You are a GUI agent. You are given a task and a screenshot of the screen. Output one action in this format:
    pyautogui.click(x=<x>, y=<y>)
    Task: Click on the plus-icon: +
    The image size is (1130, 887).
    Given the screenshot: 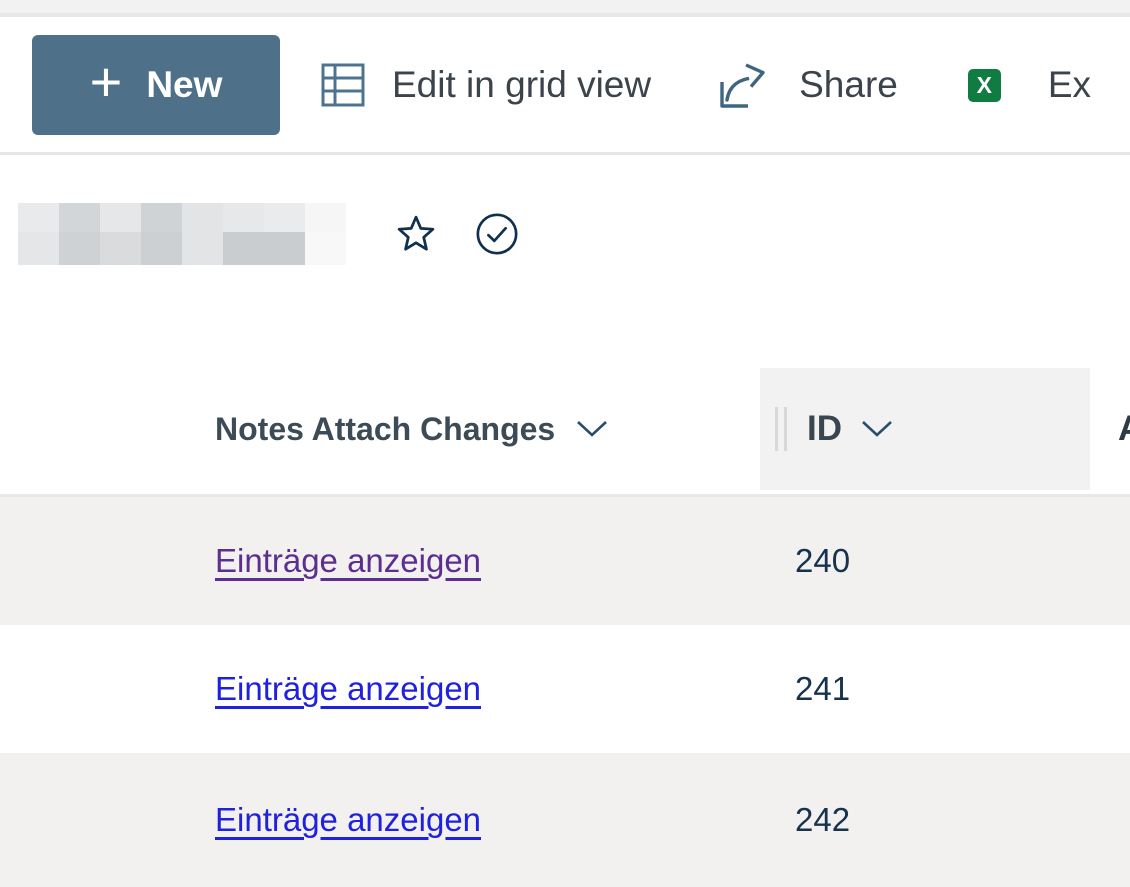 What is the action you would take?
    pyautogui.click(x=106, y=81)
    